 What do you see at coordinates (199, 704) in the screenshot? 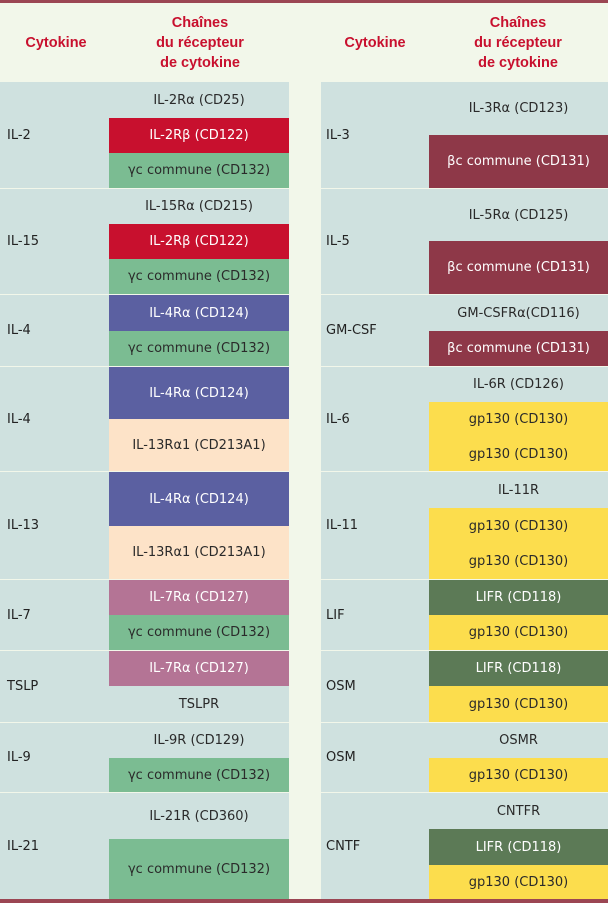
I see `receptor-chain: TSLPR` at bounding box center [199, 704].